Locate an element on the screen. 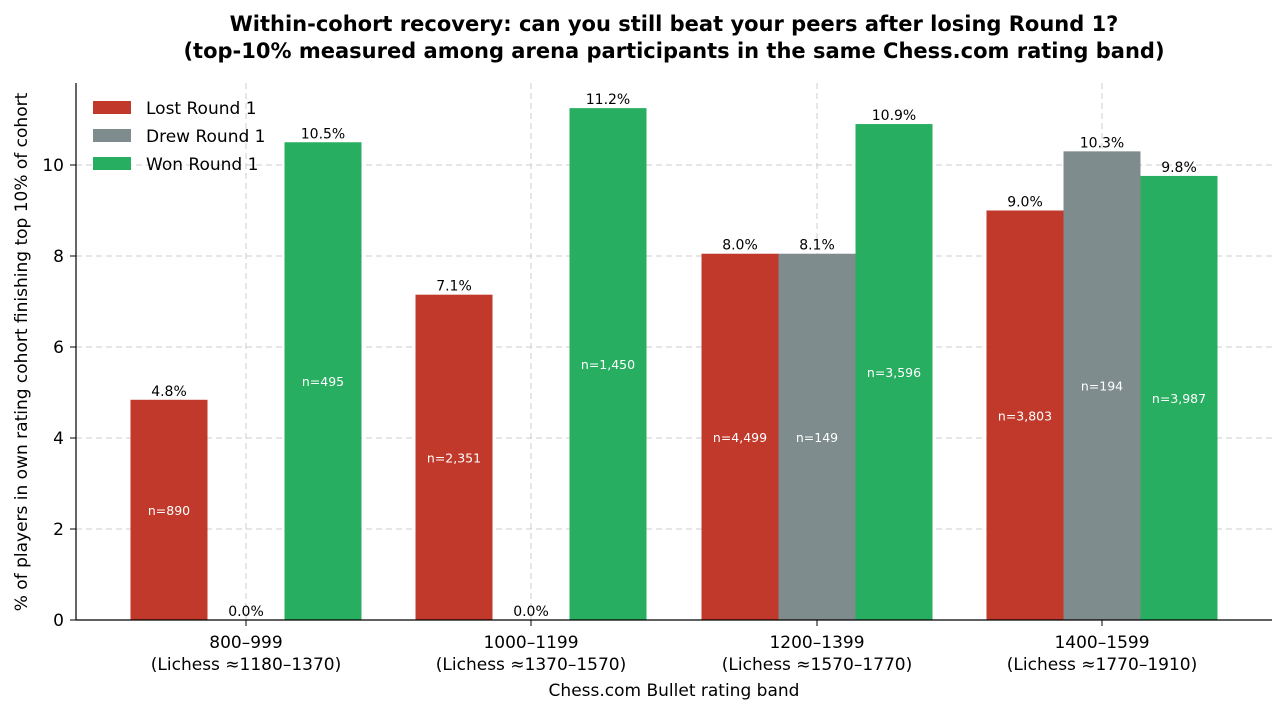 The height and width of the screenshot is (718, 1285). bar-value-label: 10.9% is located at coordinates (894, 116).